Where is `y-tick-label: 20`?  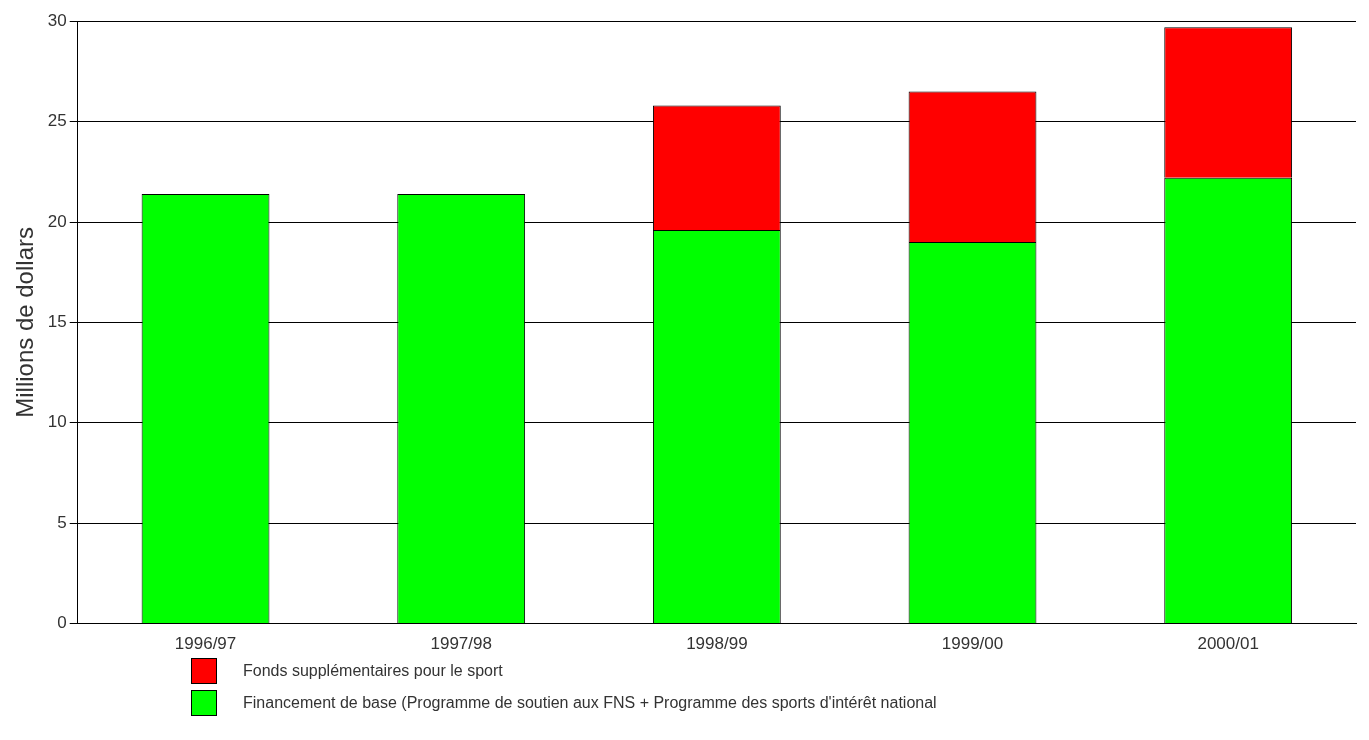 y-tick-label: 20 is located at coordinates (57, 221).